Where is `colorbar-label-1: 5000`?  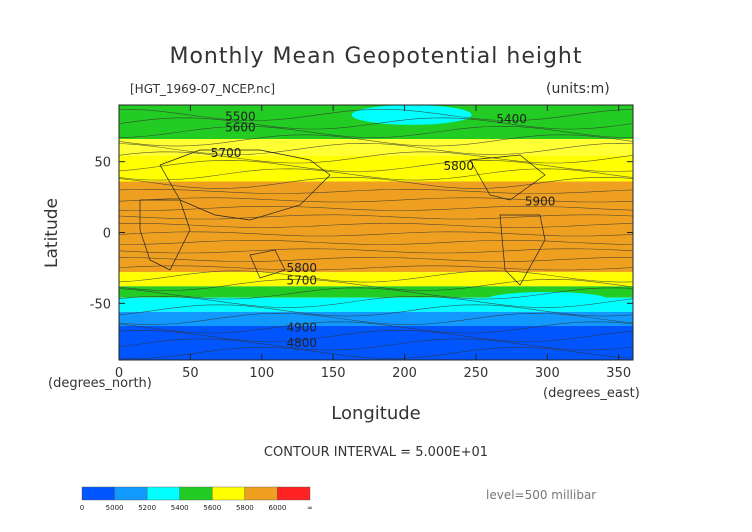
colorbar-label-1: 5000 is located at coordinates (115, 508).